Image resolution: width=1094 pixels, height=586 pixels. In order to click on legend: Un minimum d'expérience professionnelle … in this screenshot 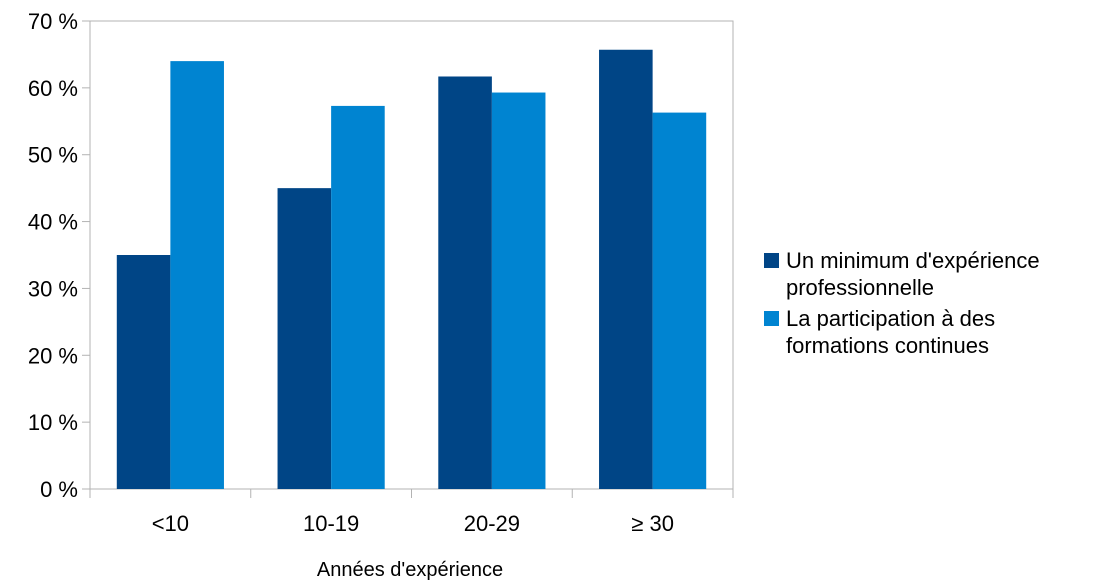, I will do `click(929, 305)`.